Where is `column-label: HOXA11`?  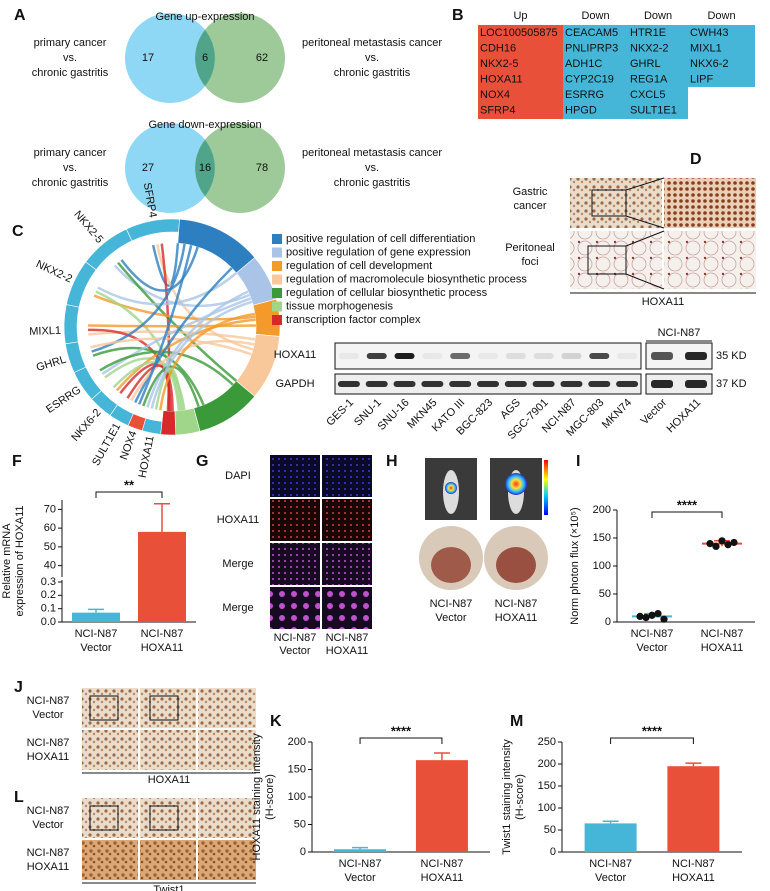 column-label: HOXA11 is located at coordinates (516, 618).